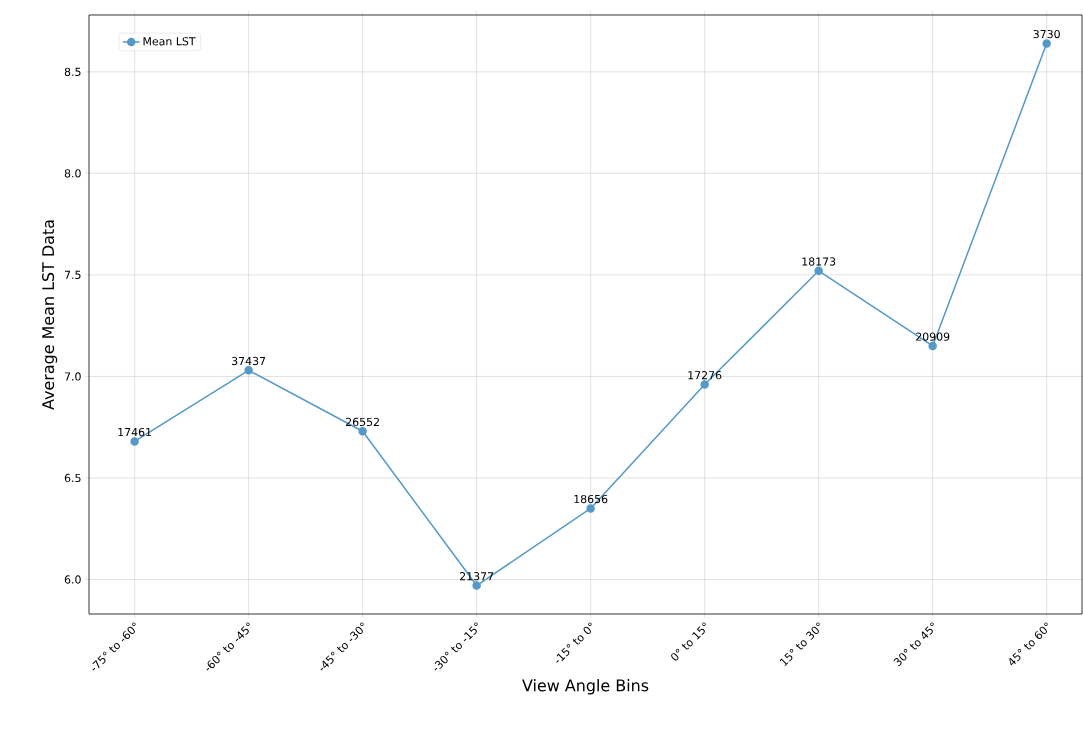  I want to click on y-tick-label: 8.0, so click(72, 173).